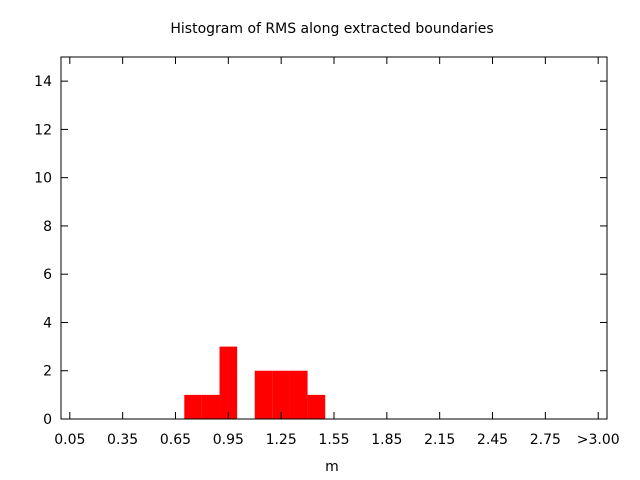 The height and width of the screenshot is (480, 640). I want to click on x-tick-label: 2.15, so click(439, 440).